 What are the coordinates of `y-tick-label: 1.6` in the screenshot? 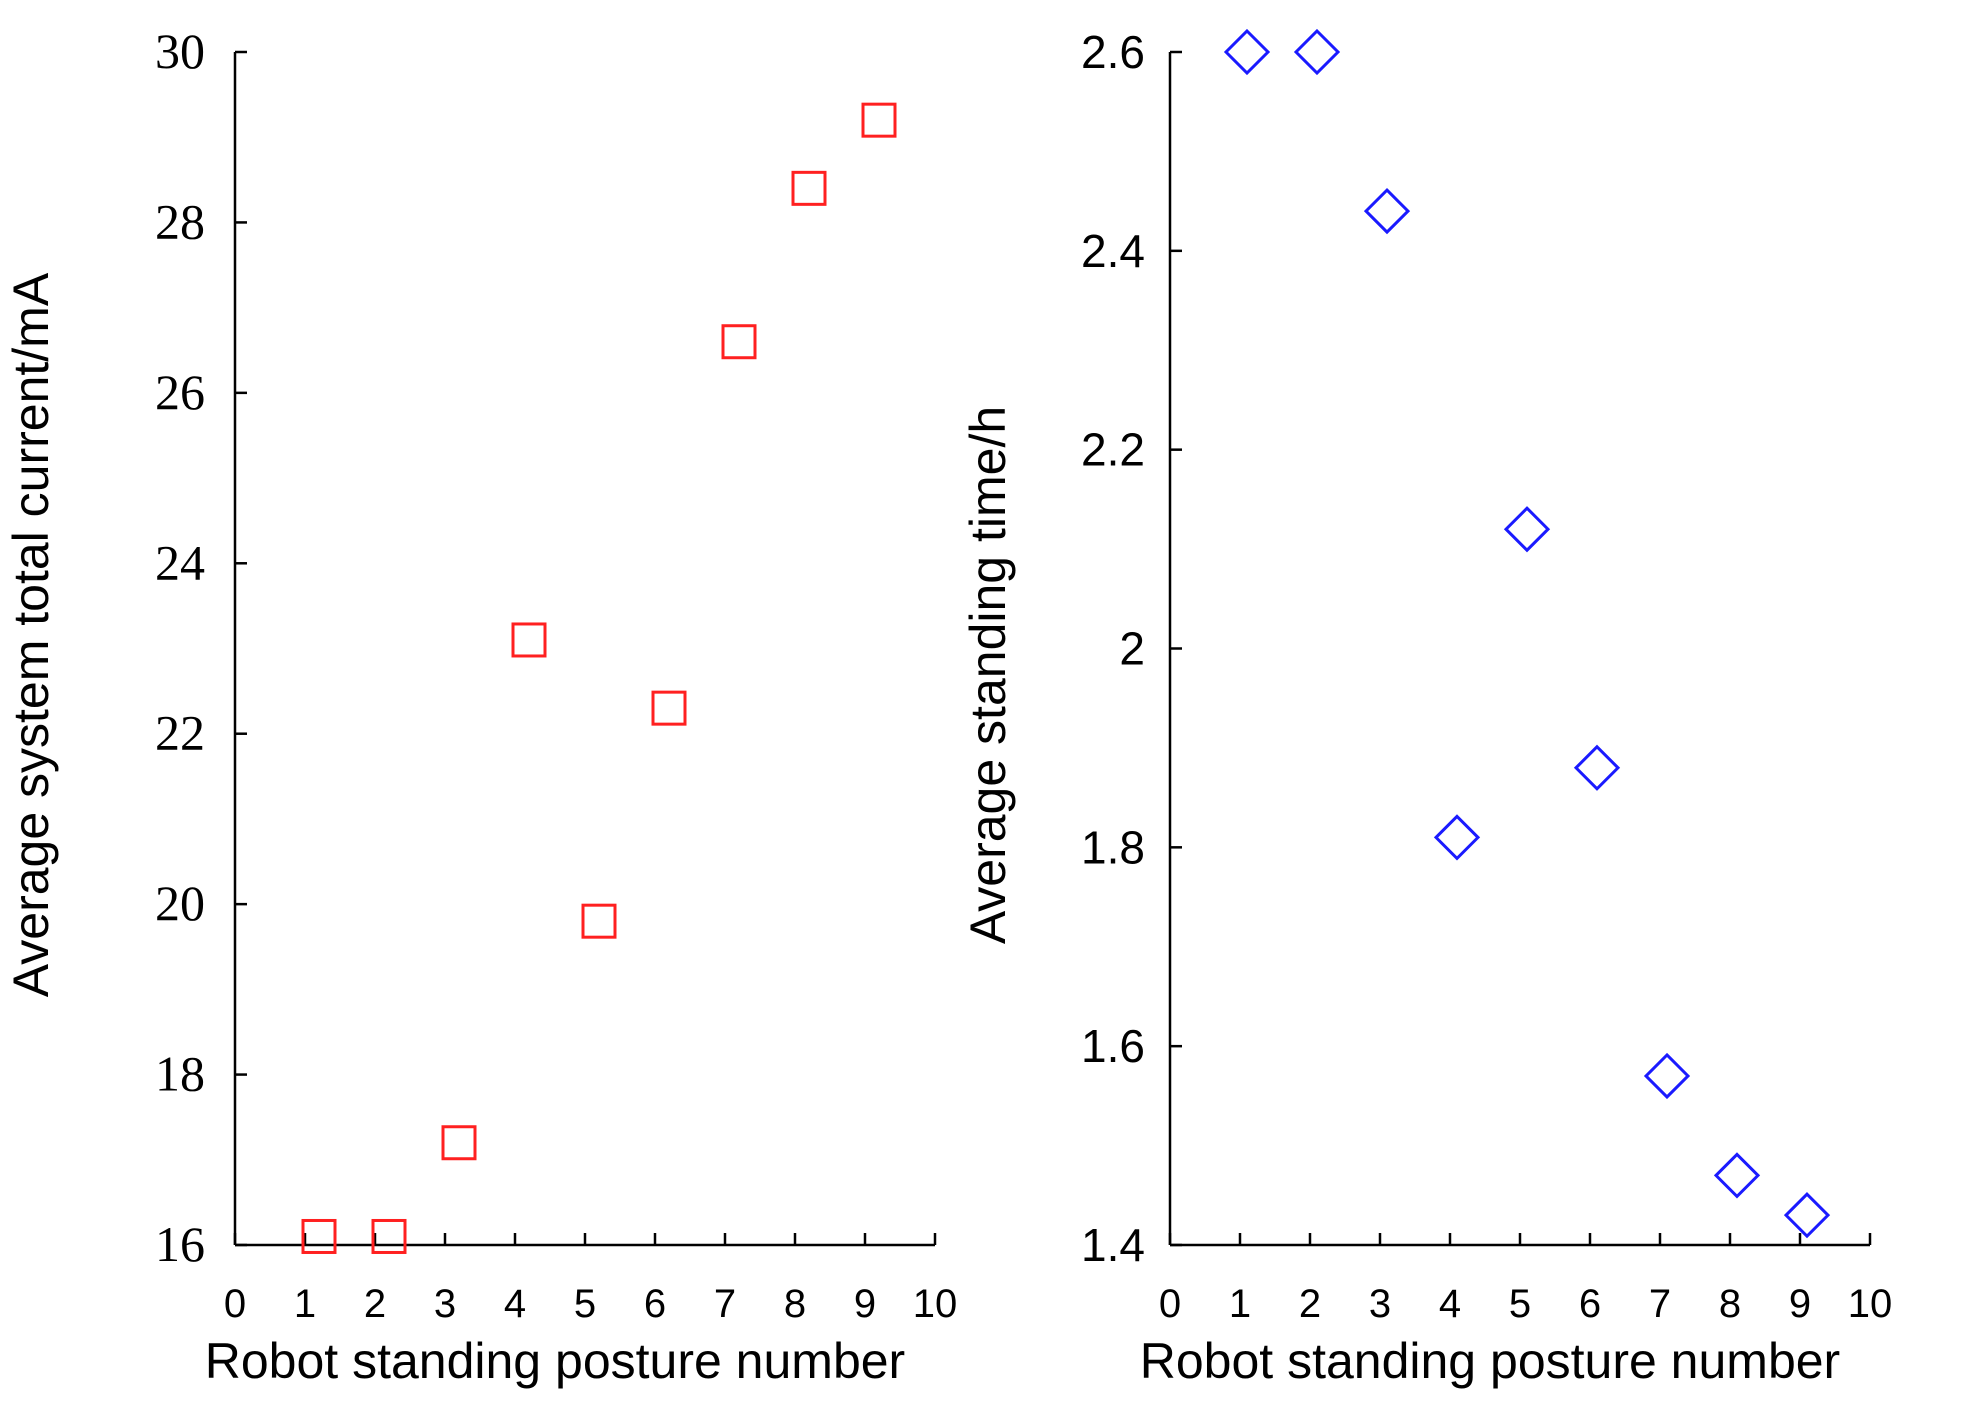 It's located at (1113, 1046).